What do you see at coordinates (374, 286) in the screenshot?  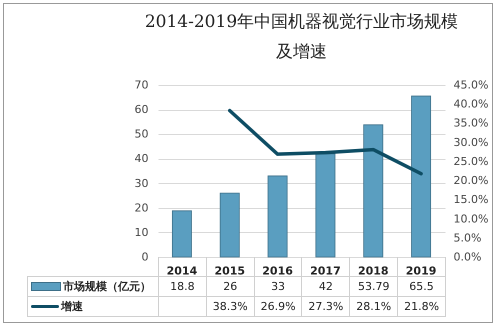 I see `data-label: 53.79` at bounding box center [374, 286].